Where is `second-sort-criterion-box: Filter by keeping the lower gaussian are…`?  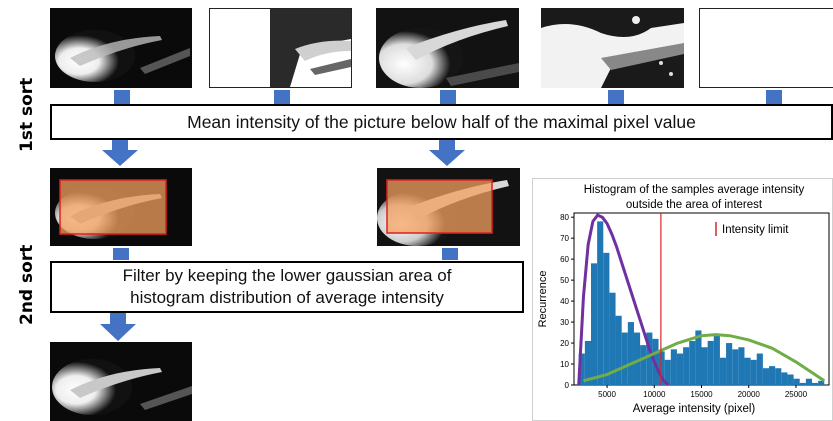 second-sort-criterion-box: Filter by keeping the lower gaussian are… is located at coordinates (287, 287).